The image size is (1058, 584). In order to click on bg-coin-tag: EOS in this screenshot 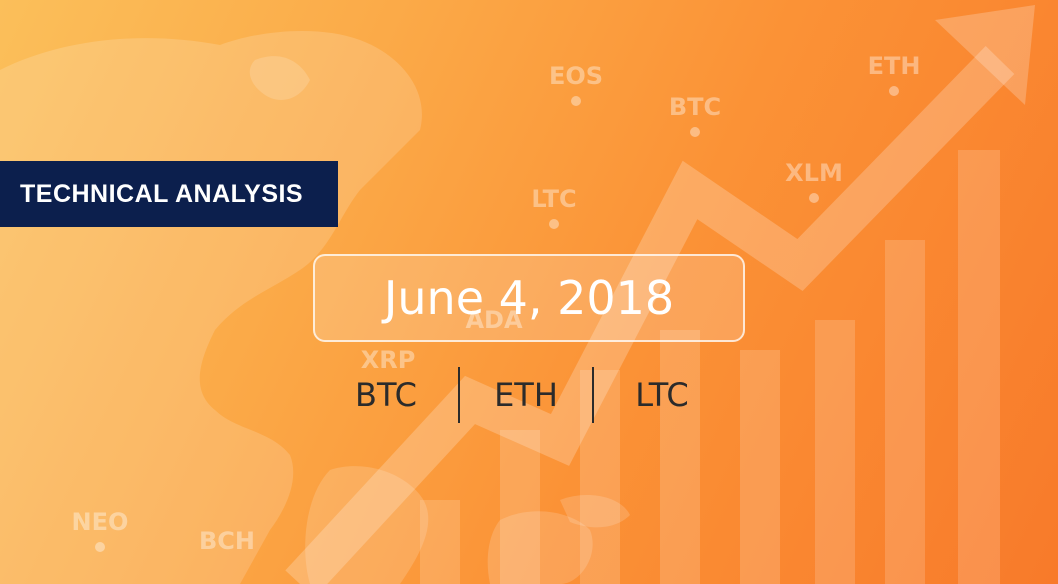, I will do `click(576, 84)`.